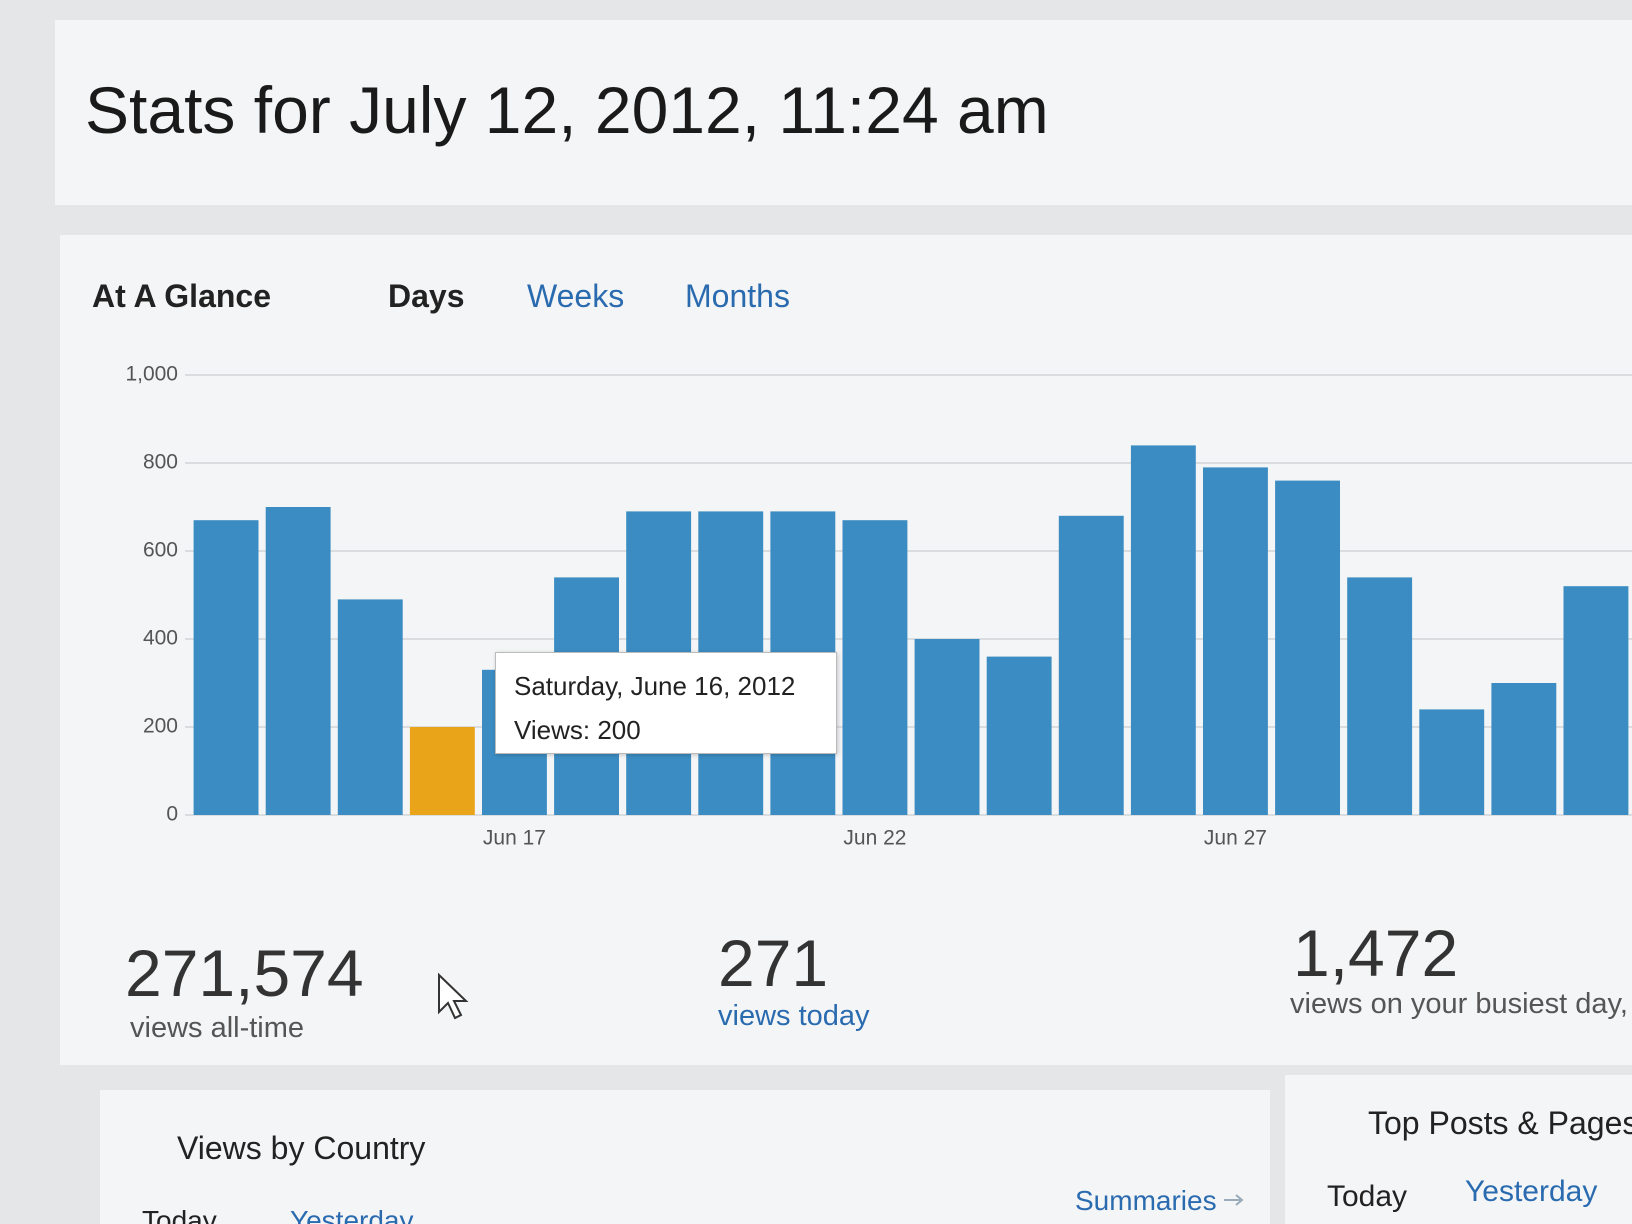 This screenshot has width=1632, height=1224. What do you see at coordinates (1459, 1004) in the screenshot?
I see `stat-label: views on your busiest day,` at bounding box center [1459, 1004].